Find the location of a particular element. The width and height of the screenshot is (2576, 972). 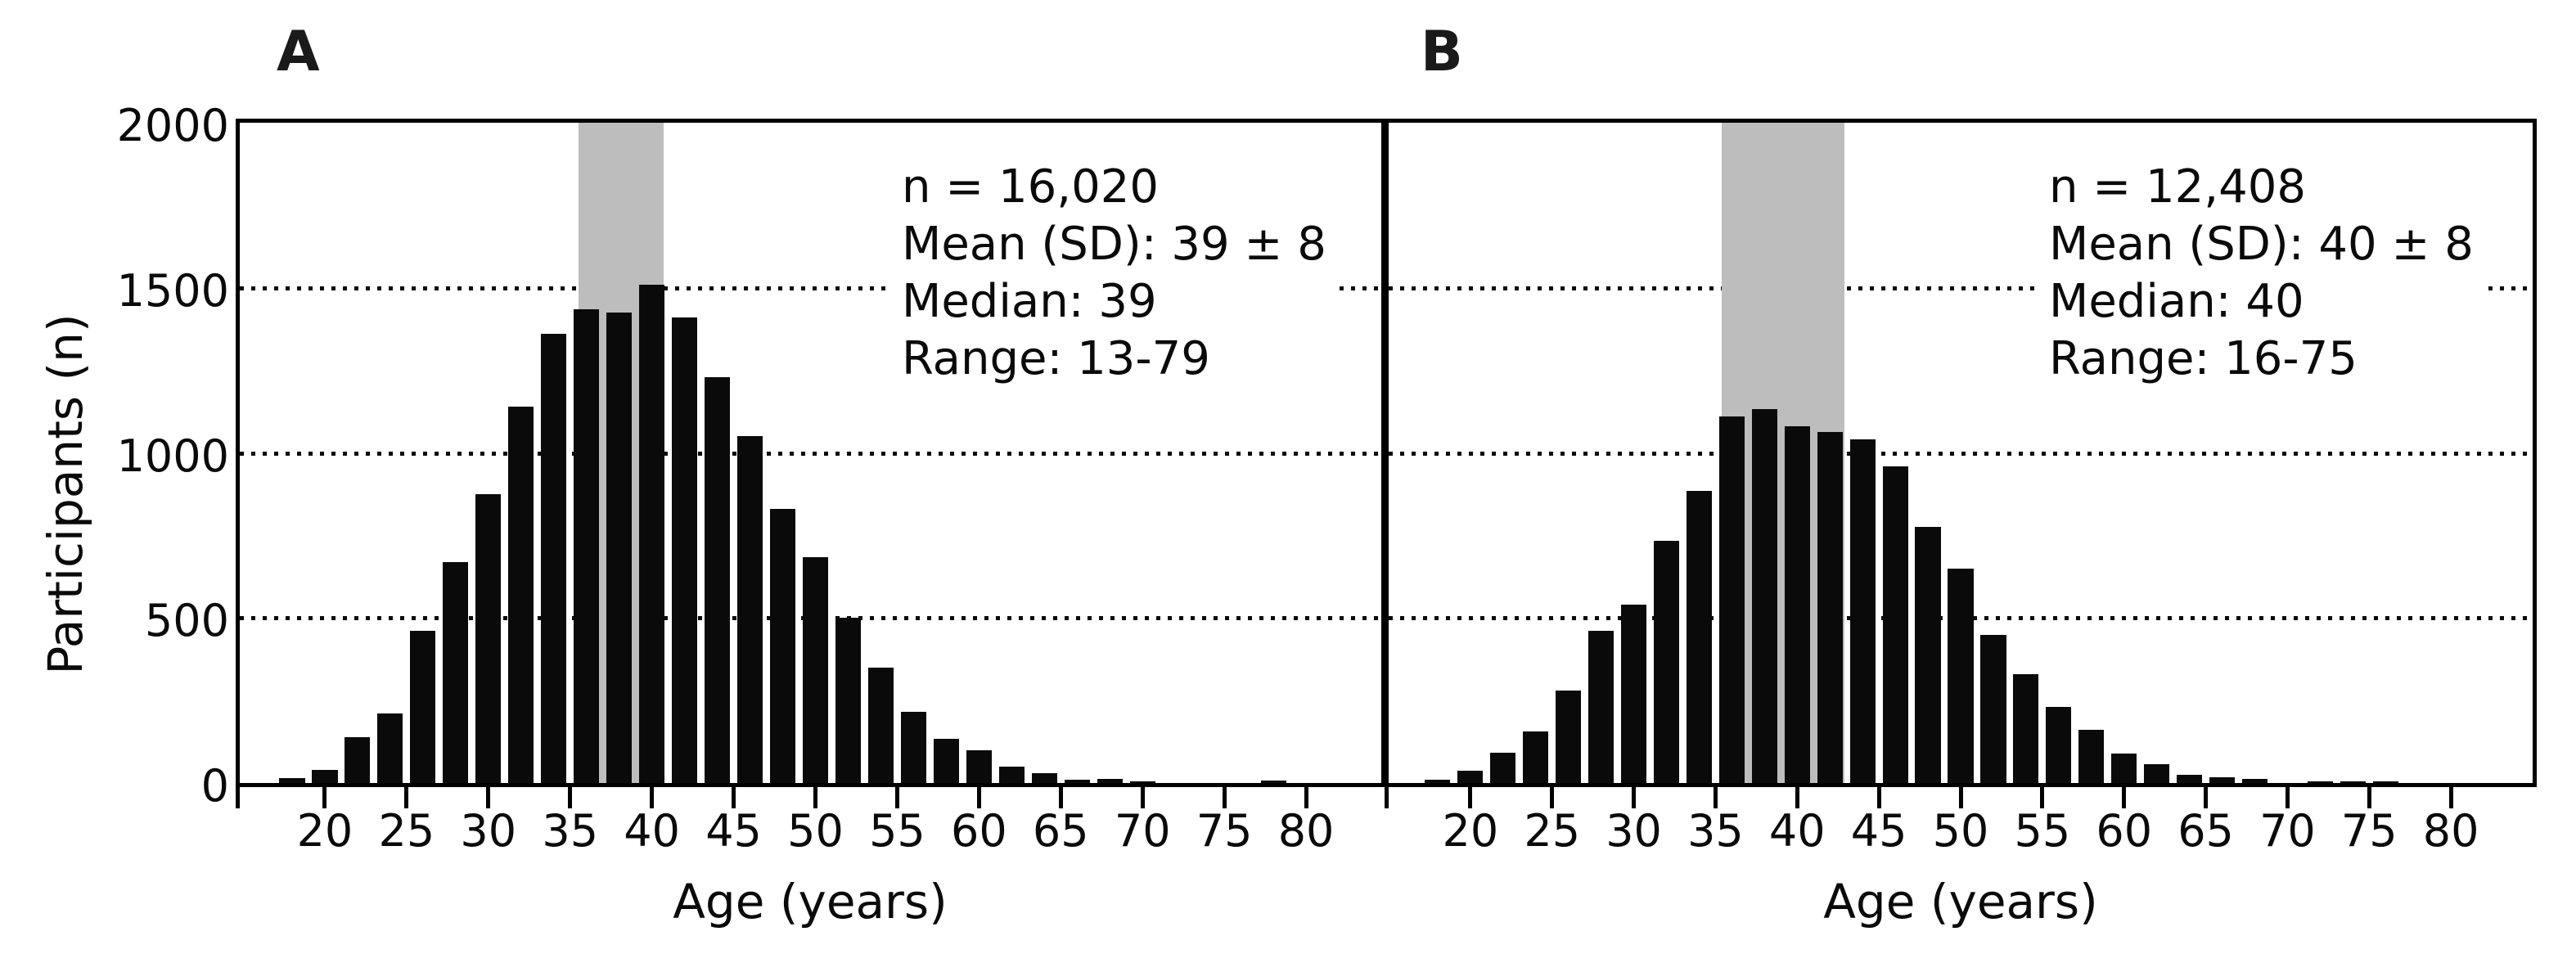

panel-a-letter: A is located at coordinates (299, 52).